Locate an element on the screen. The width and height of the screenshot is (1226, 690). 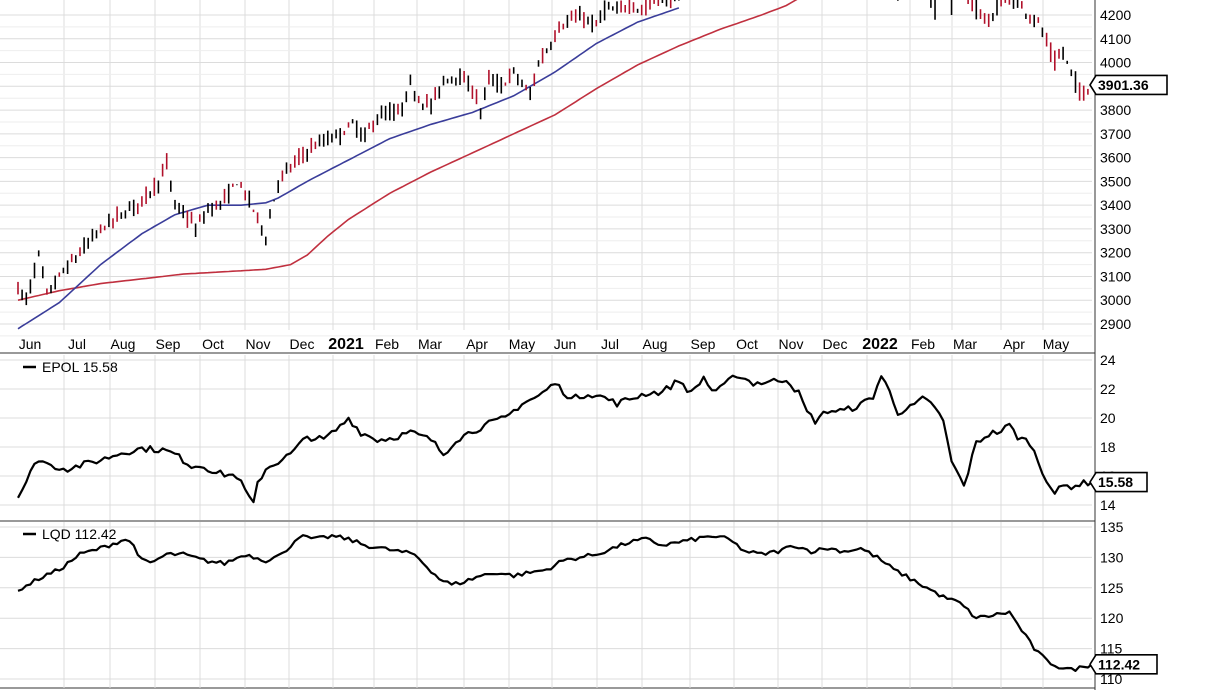
price-tag: 3901.36 is located at coordinates (1128, 85).